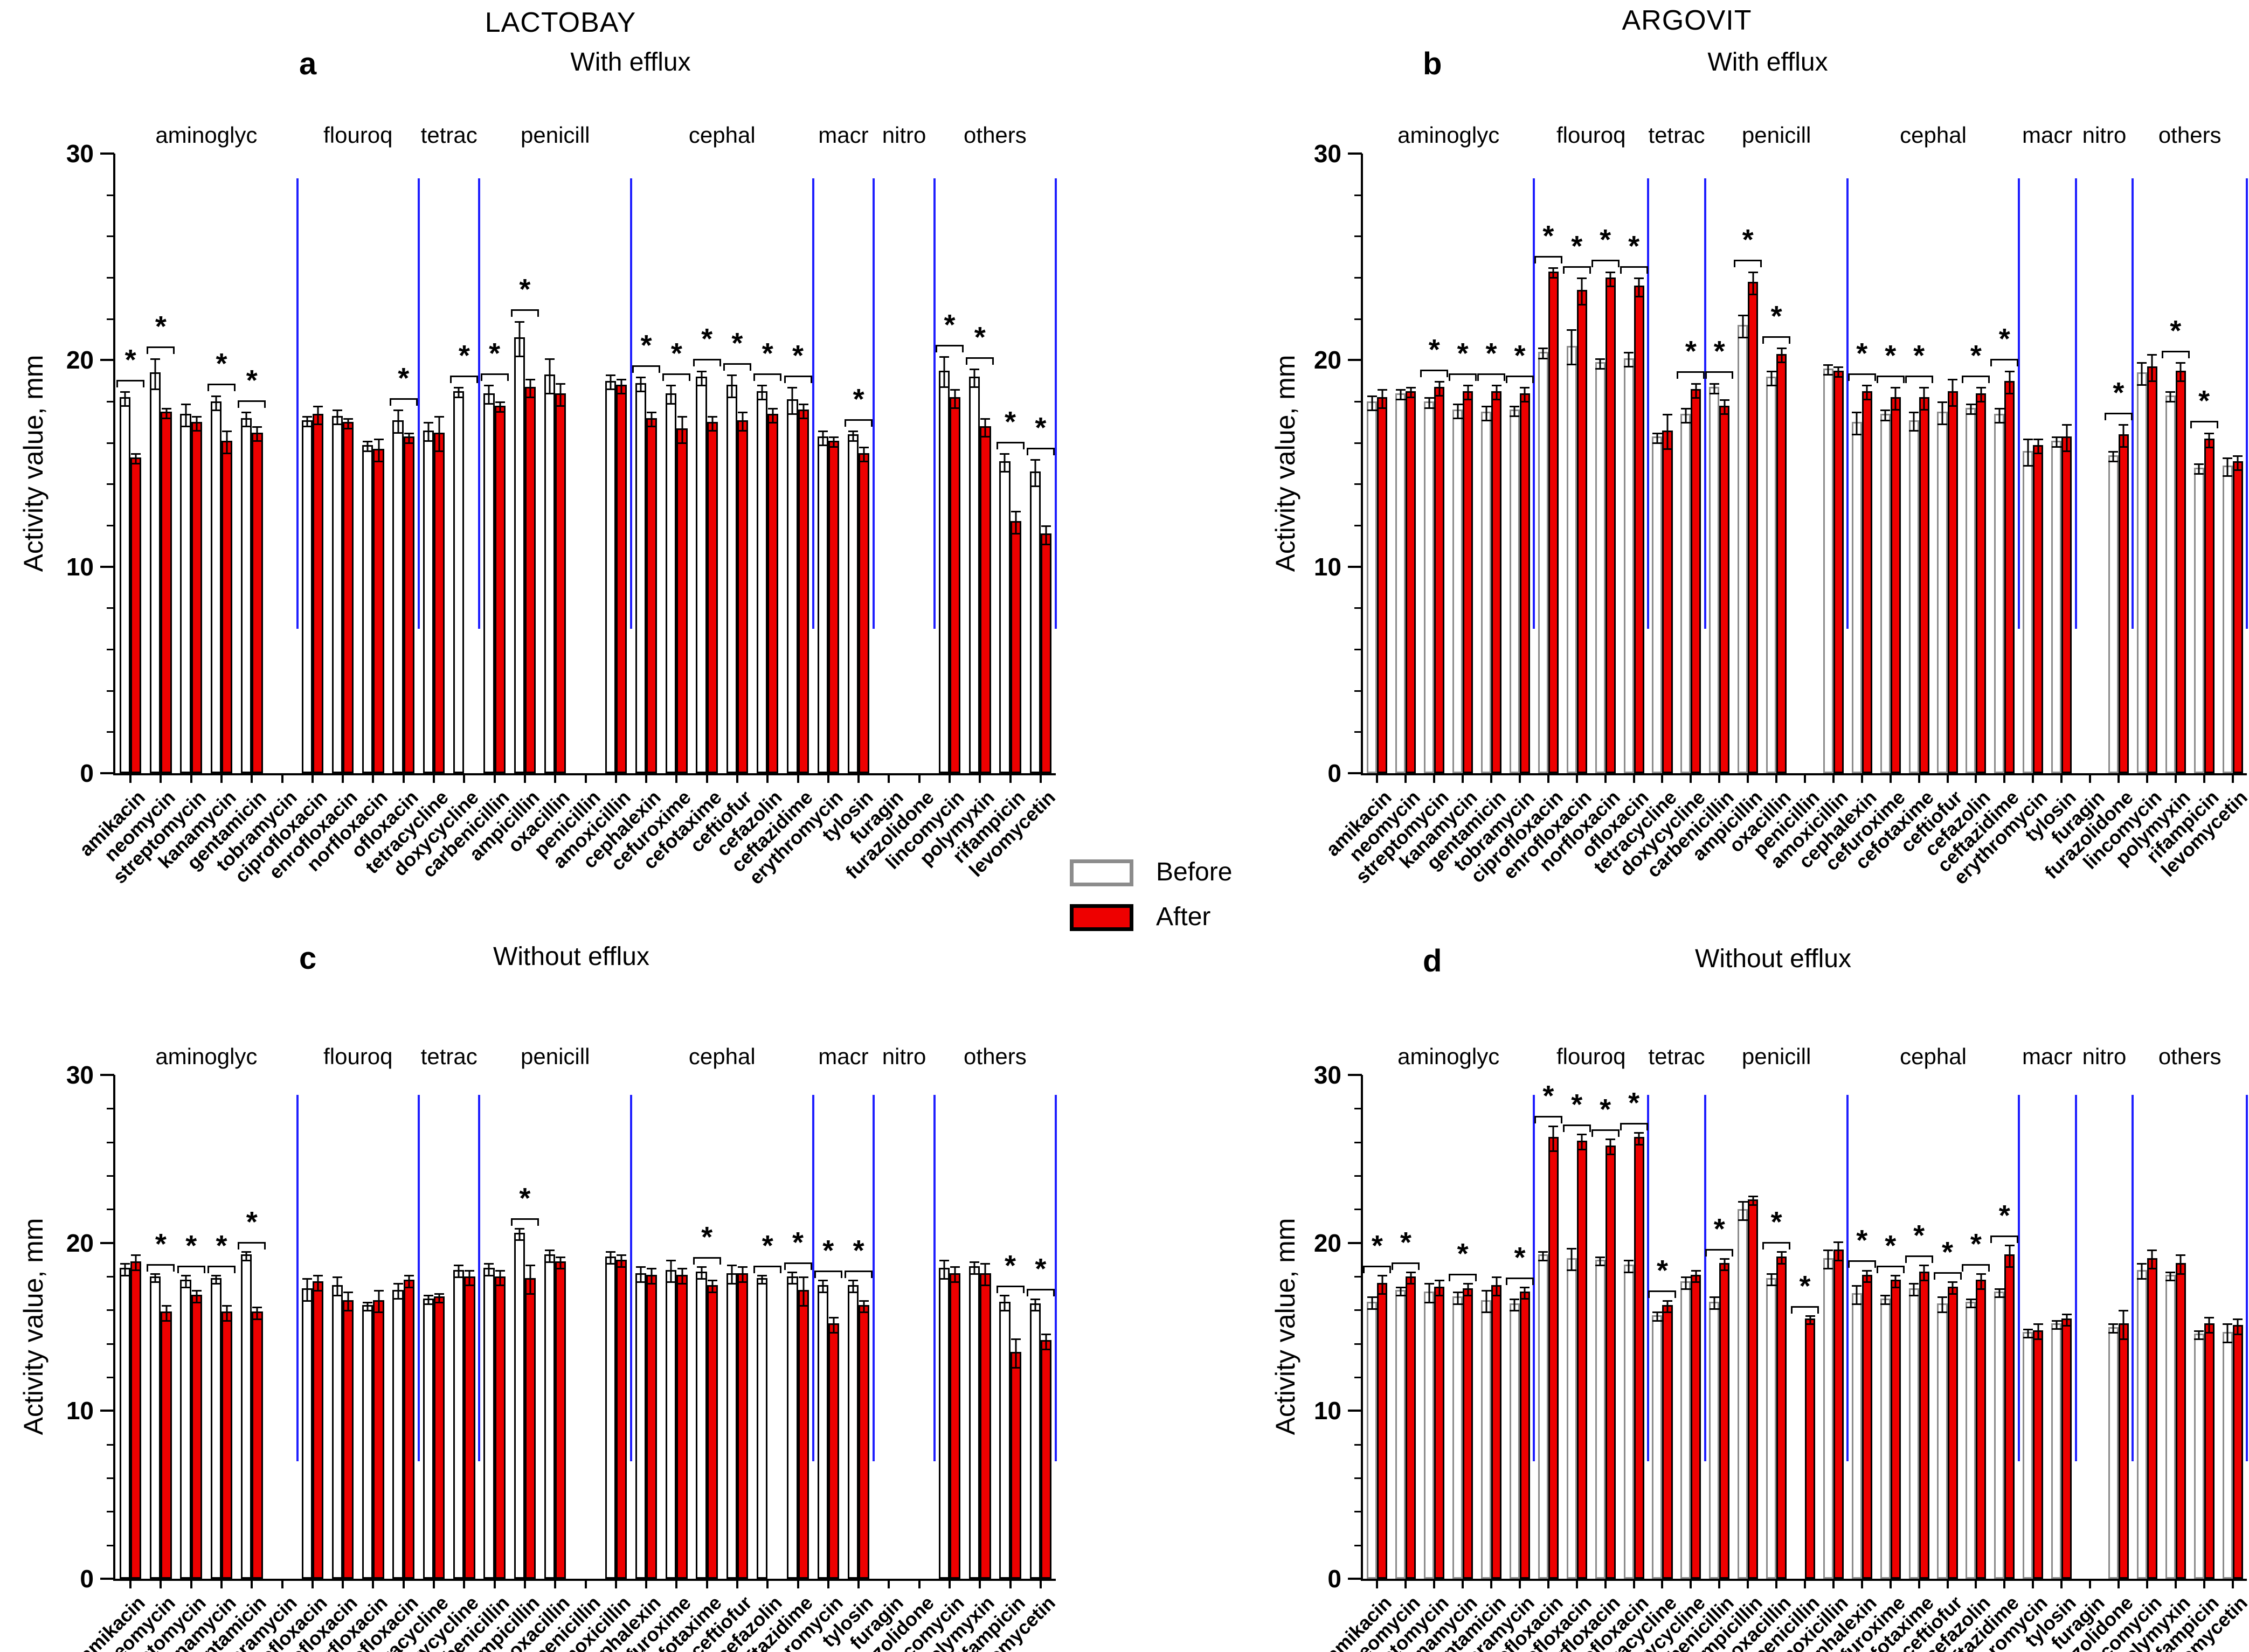 Image resolution: width=2249 pixels, height=1652 pixels. What do you see at coordinates (1448, 135) in the screenshot?
I see `group-label: aminoglyc` at bounding box center [1448, 135].